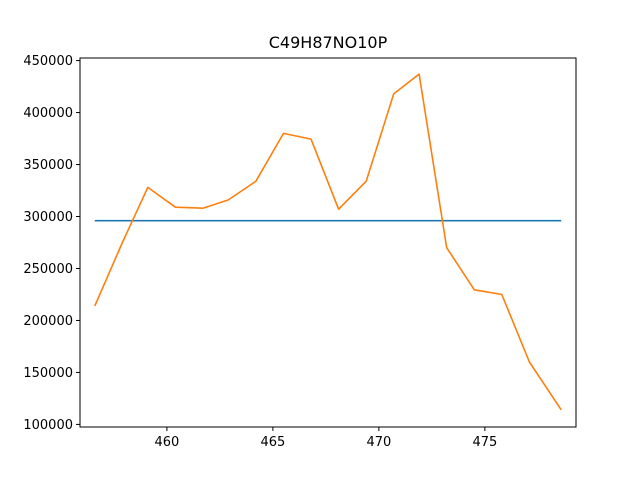 This screenshot has width=640, height=480. What do you see at coordinates (272, 442) in the screenshot?
I see `x-tick-label: 465` at bounding box center [272, 442].